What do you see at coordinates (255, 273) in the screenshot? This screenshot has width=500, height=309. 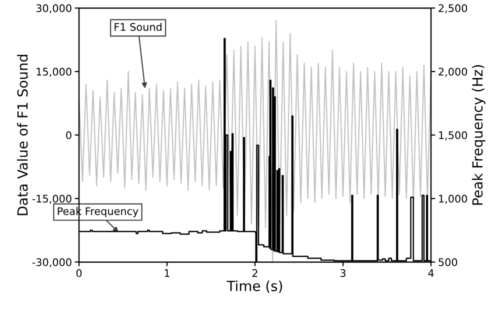 I see `x-tick-label: 2` at bounding box center [255, 273].